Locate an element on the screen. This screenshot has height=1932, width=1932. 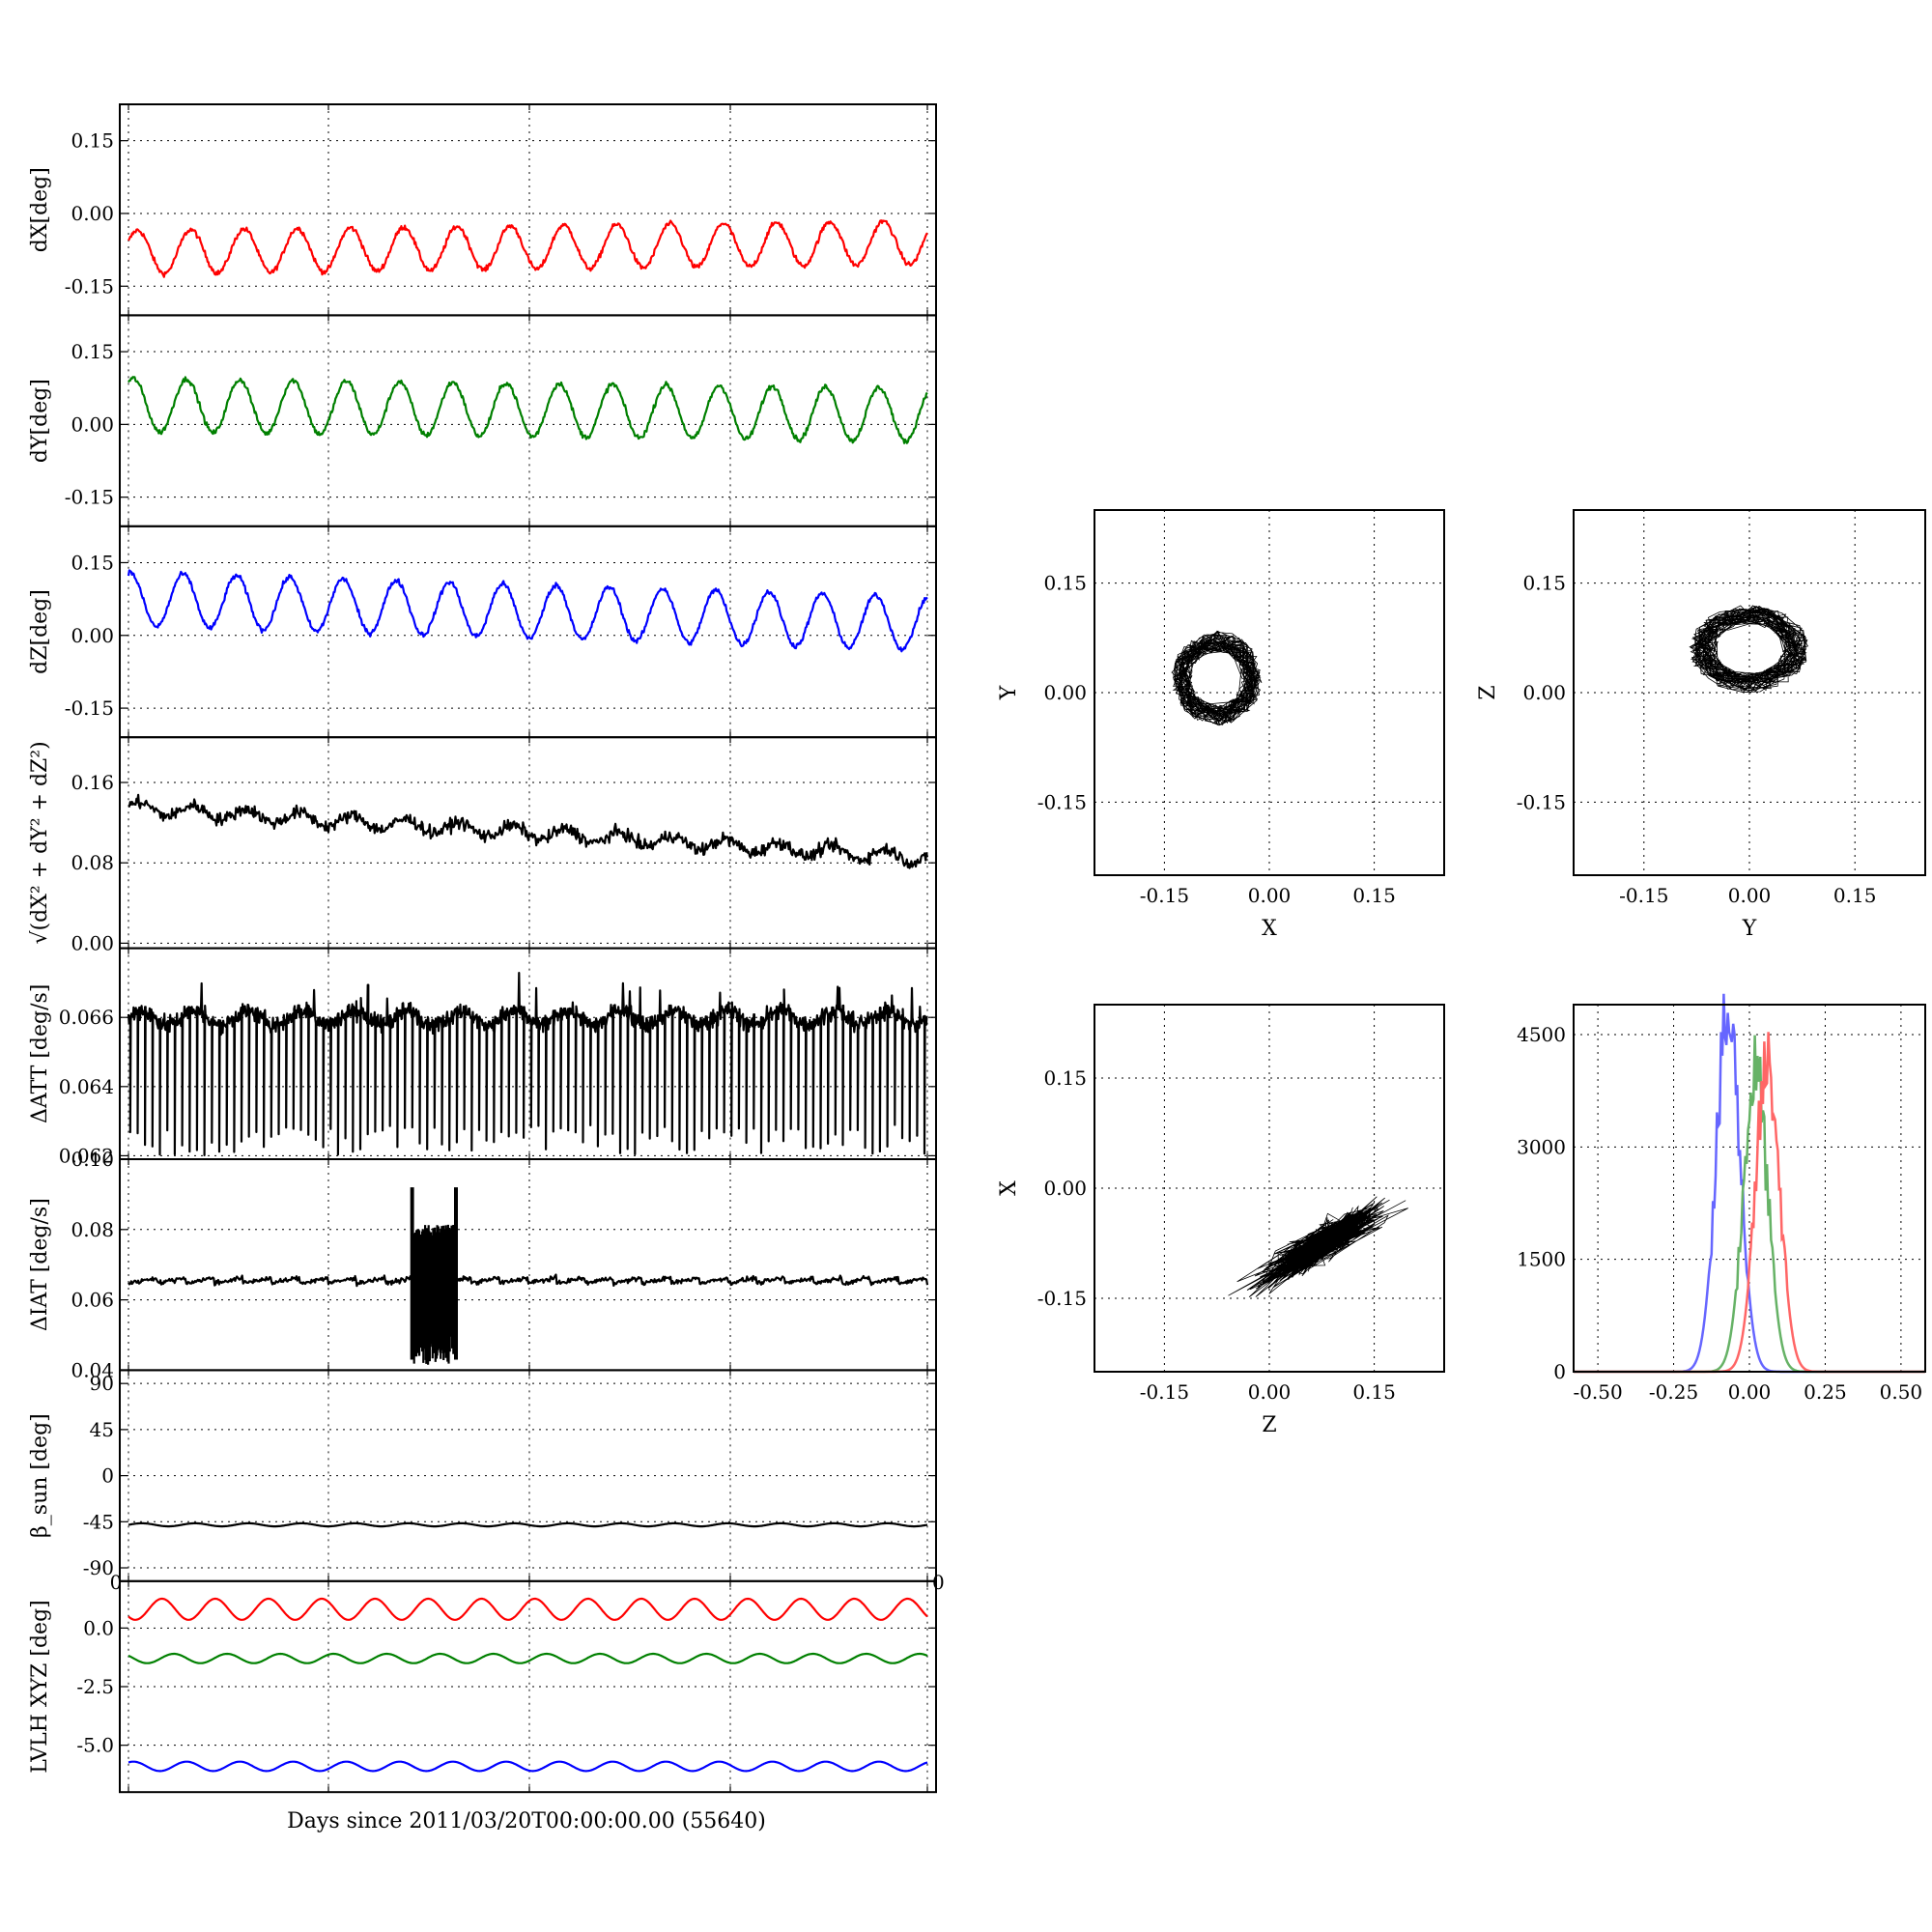
x-tick-label: -0.25 is located at coordinates (1673, 1392).